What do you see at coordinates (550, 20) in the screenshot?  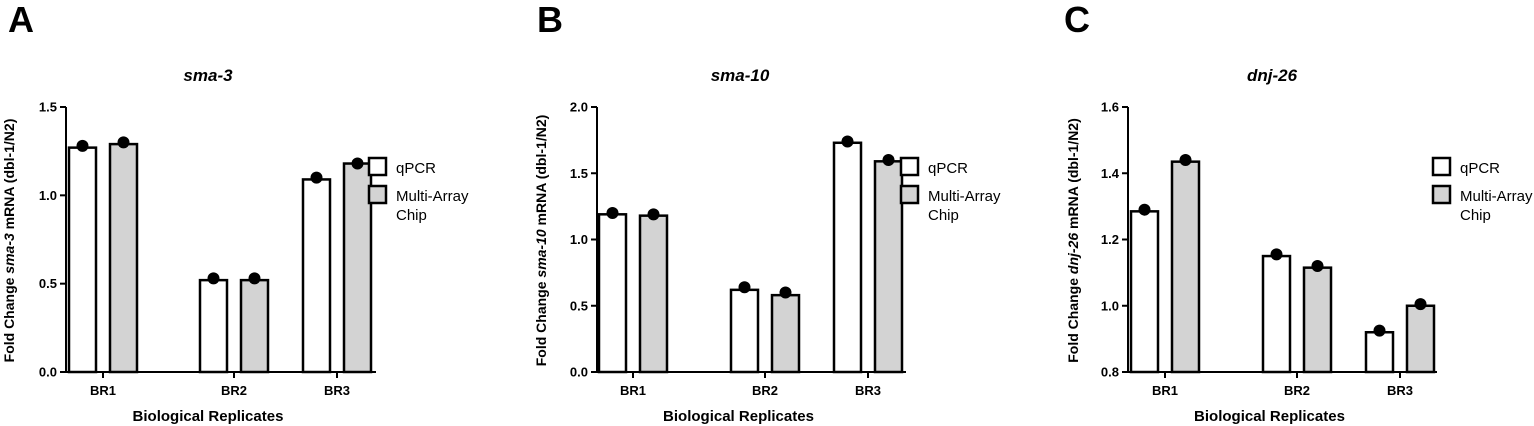 I see `panel-letter: B` at bounding box center [550, 20].